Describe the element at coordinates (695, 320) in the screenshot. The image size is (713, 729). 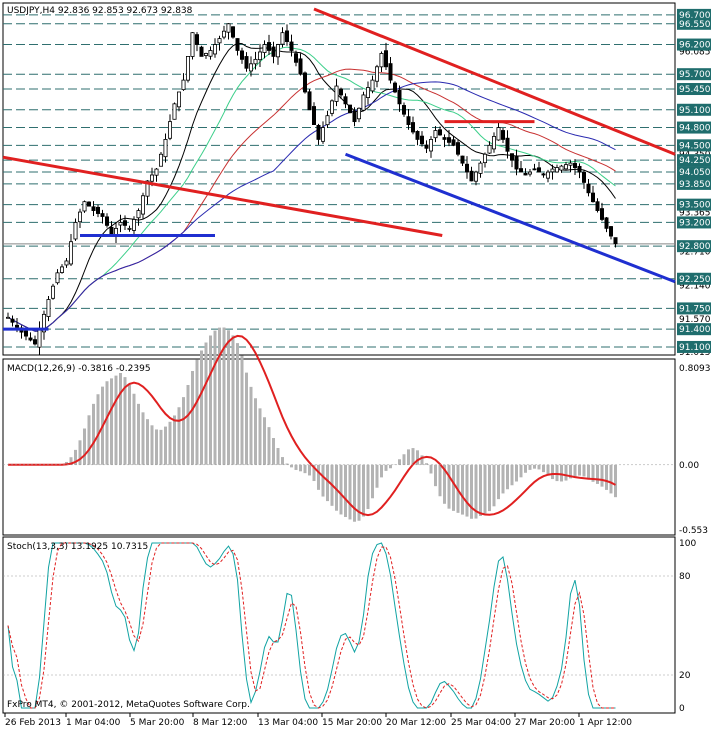
I see `price-tick-label: 91.570` at that location.